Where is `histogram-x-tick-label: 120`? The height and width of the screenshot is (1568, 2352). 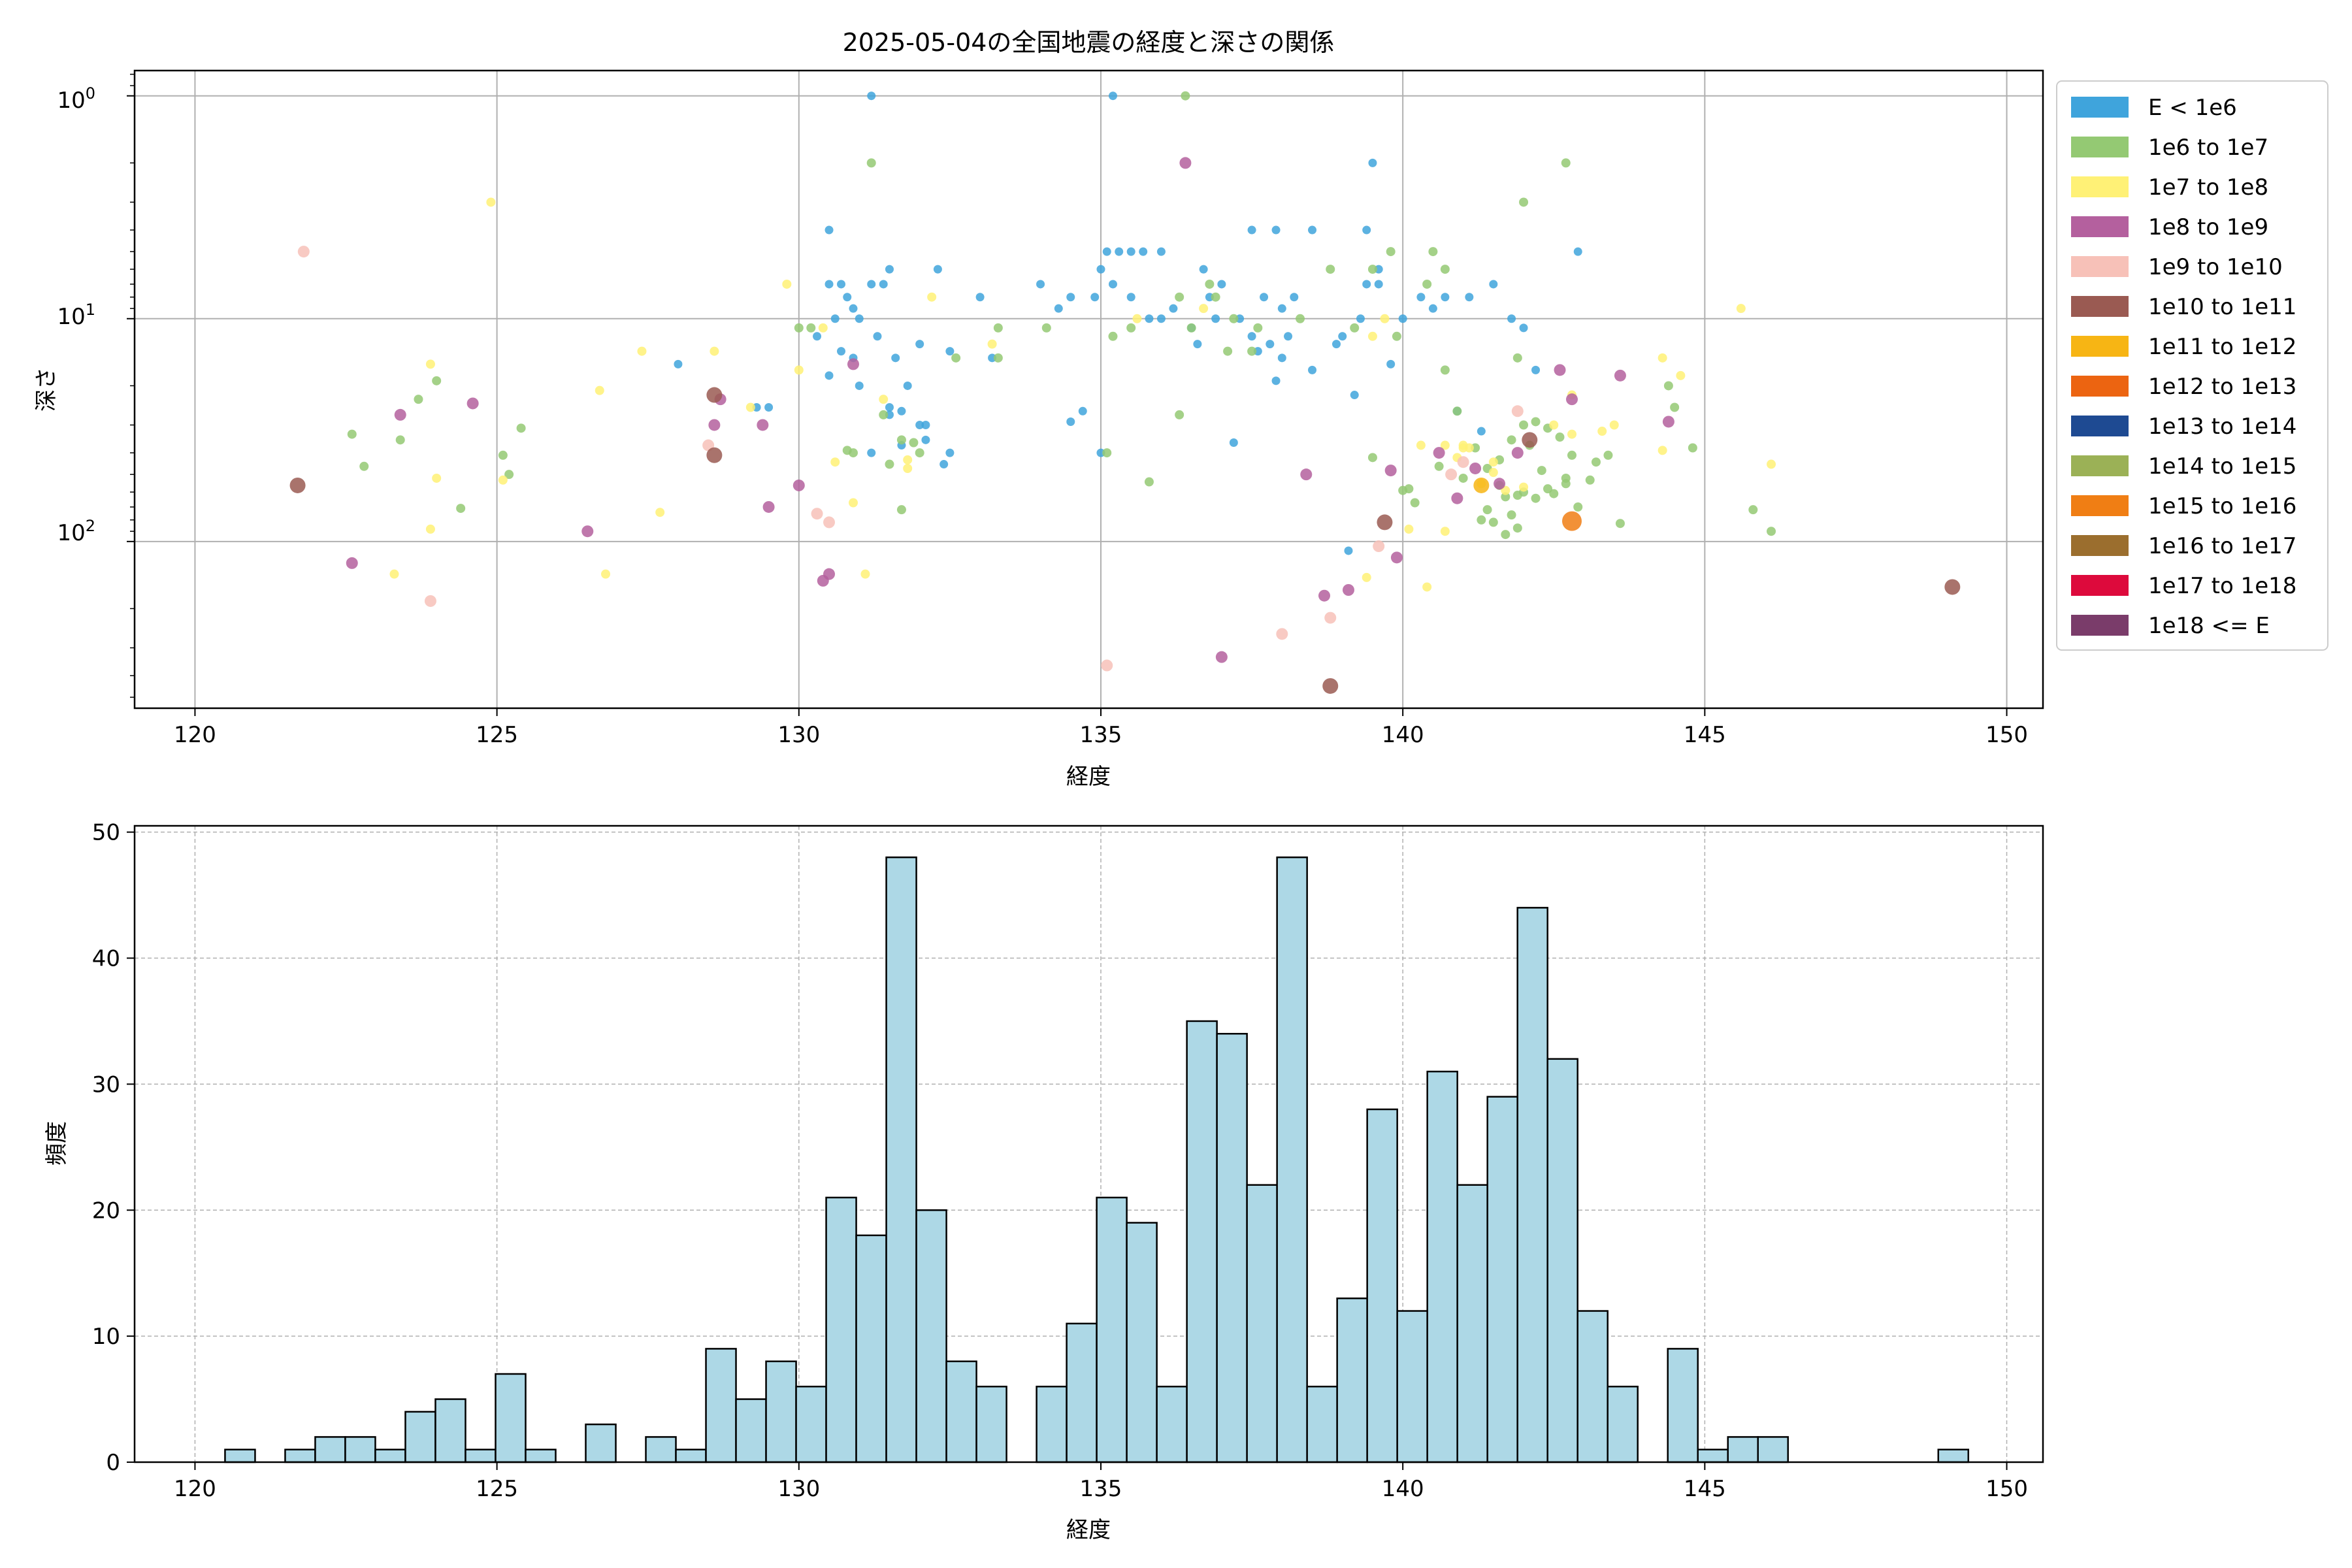 histogram-x-tick-label: 120 is located at coordinates (195, 1489).